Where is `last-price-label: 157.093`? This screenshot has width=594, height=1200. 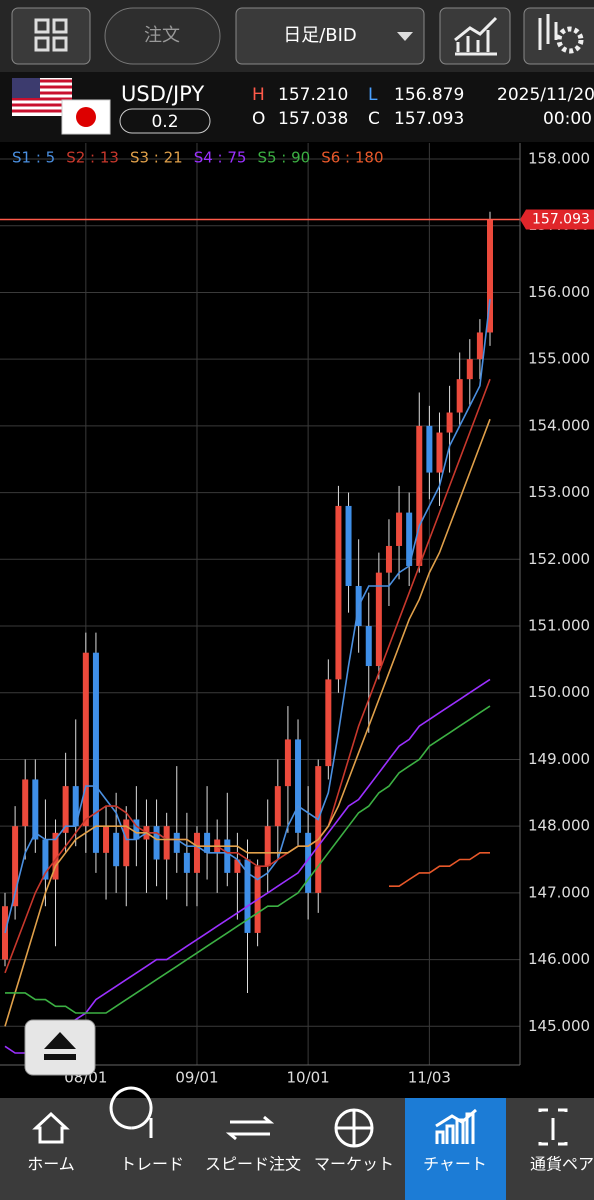 last-price-label: 157.093 is located at coordinates (561, 220).